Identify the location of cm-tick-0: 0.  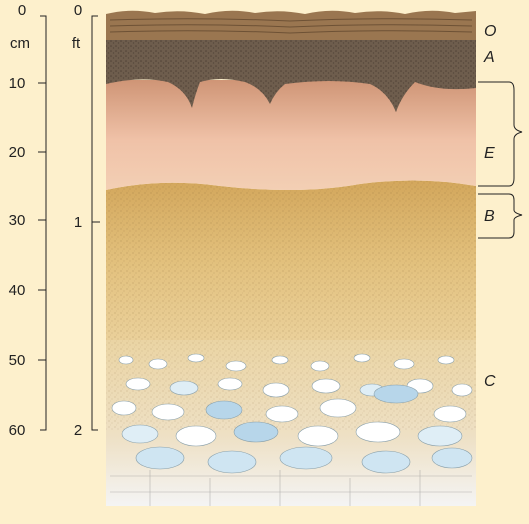
(22, 10).